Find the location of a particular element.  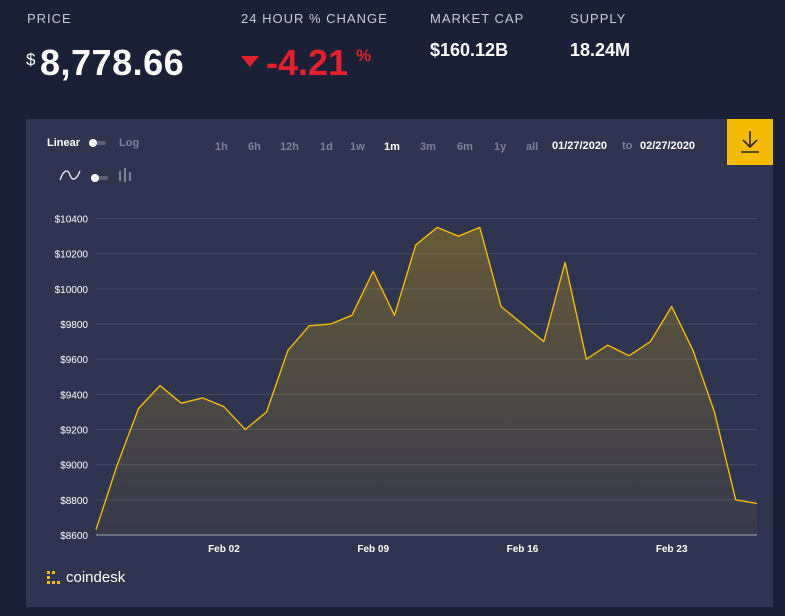

range-1w: 1w is located at coordinates (357, 147).